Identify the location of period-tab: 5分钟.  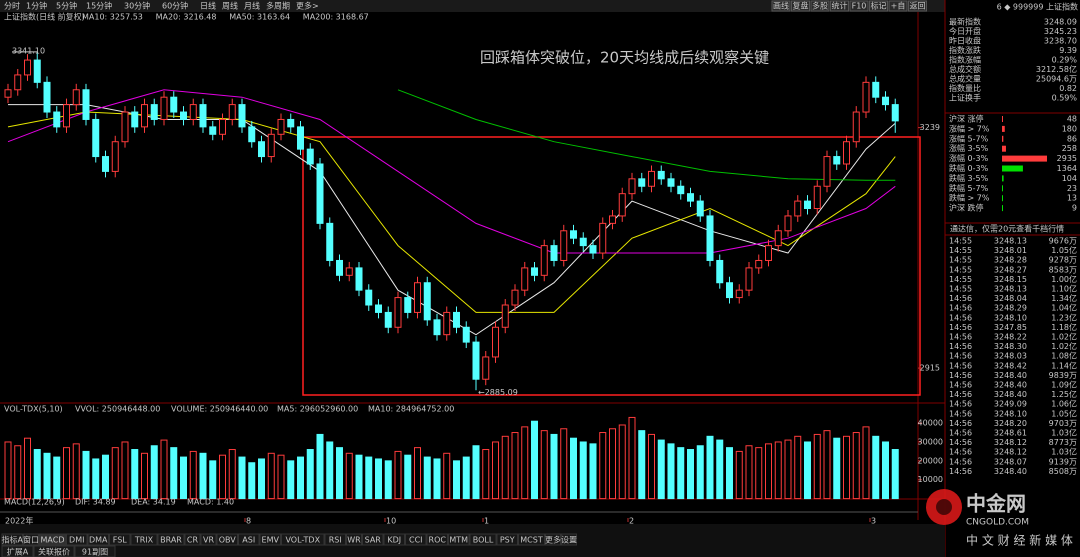
(66, 6).